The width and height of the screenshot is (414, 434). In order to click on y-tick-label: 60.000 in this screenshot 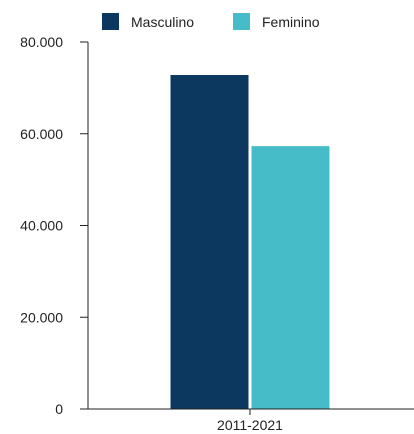, I will do `click(41, 134)`.